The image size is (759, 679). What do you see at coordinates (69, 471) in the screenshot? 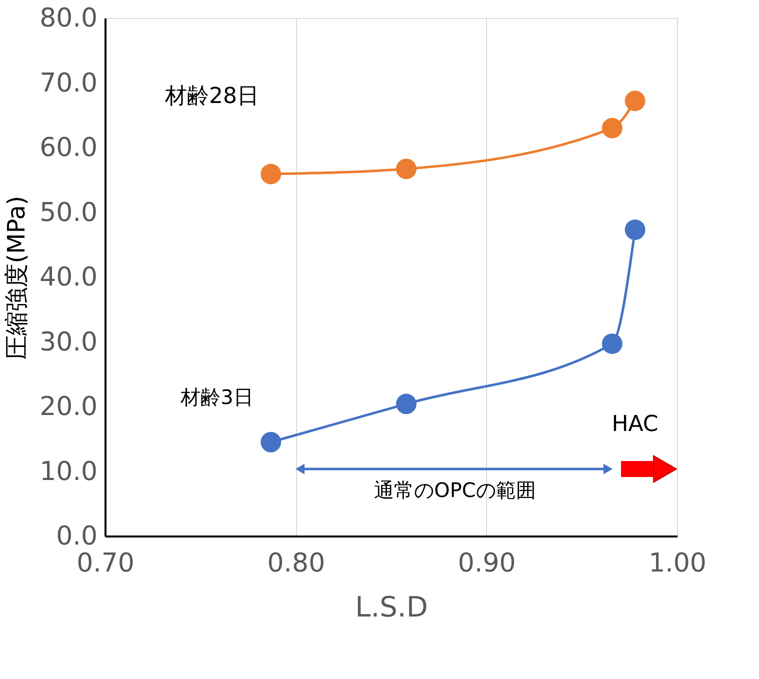
I see `y-tick-label: 10.0` at bounding box center [69, 471].